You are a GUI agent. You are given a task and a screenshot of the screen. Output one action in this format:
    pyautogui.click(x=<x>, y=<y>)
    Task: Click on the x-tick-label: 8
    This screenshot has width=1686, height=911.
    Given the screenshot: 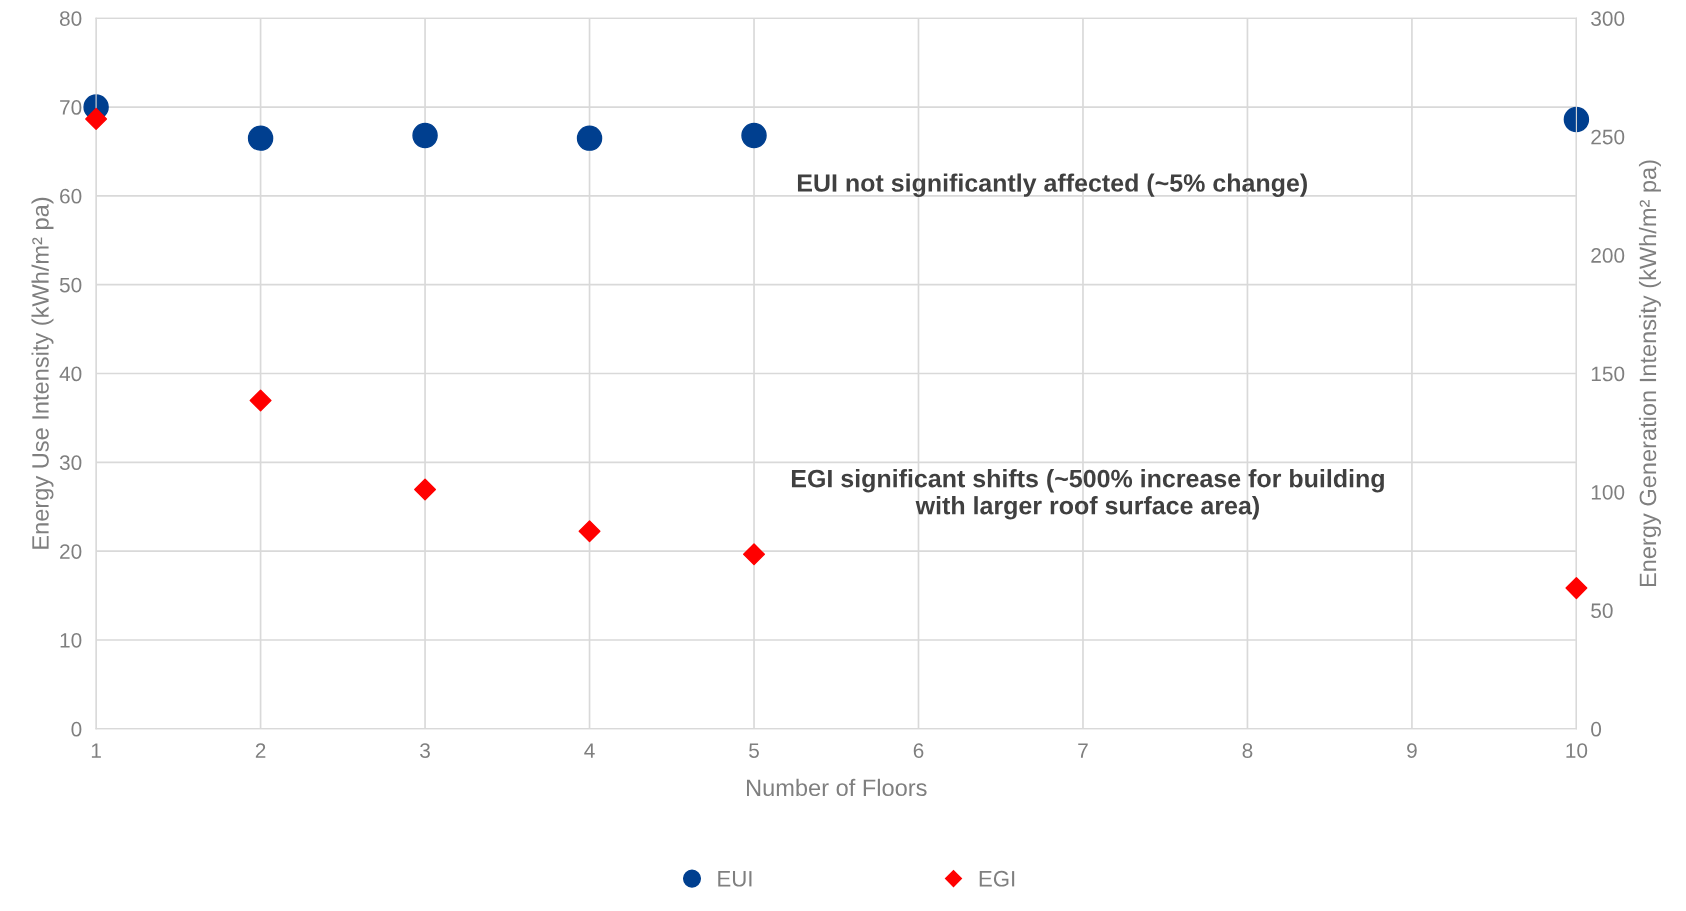 What is the action you would take?
    pyautogui.click(x=1247, y=750)
    